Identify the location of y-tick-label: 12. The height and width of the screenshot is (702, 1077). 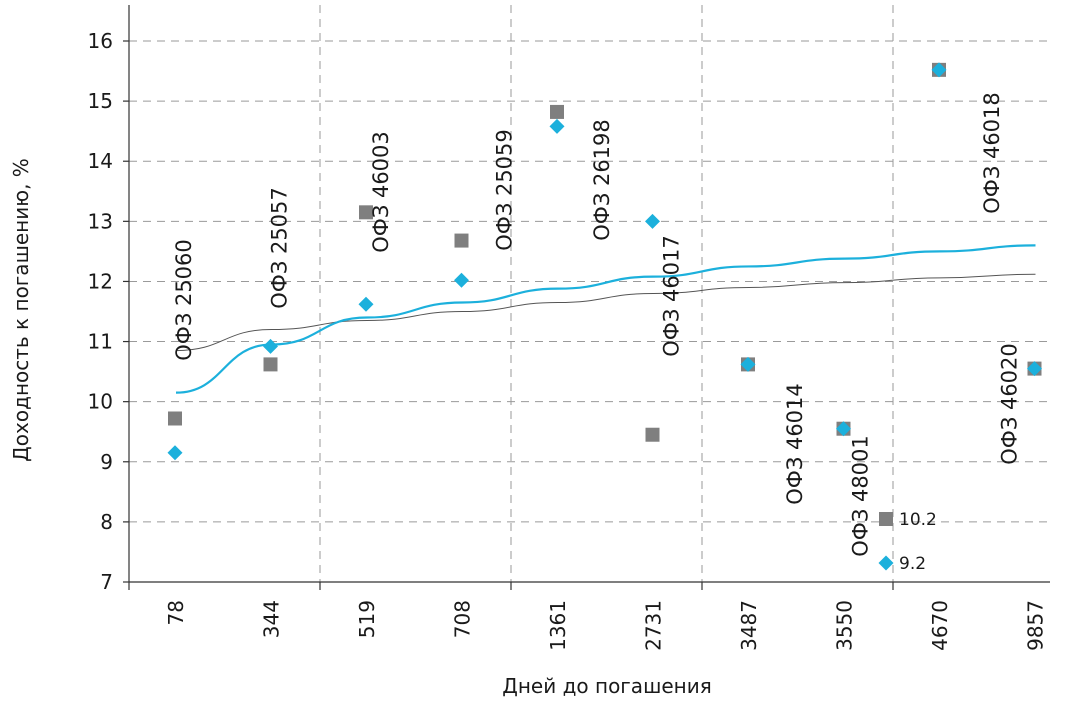
(100, 281).